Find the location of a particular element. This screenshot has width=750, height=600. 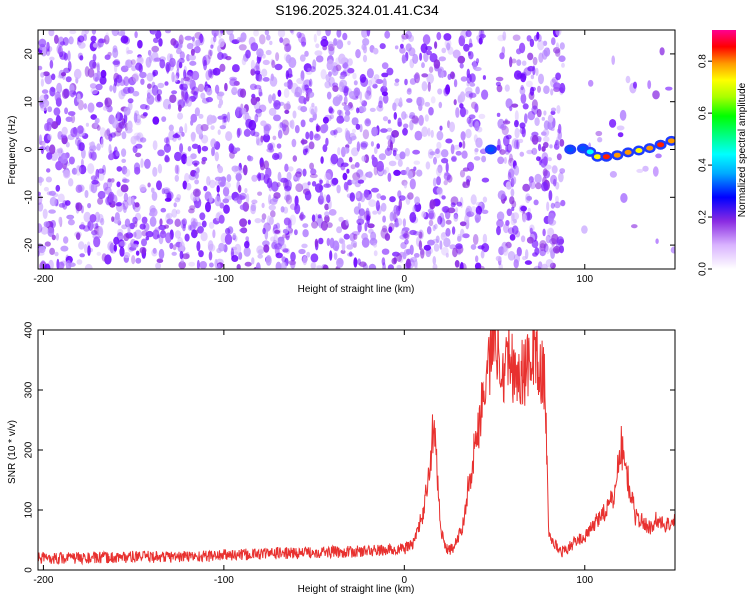

y-tick-label: 10 is located at coordinates (29, 102).